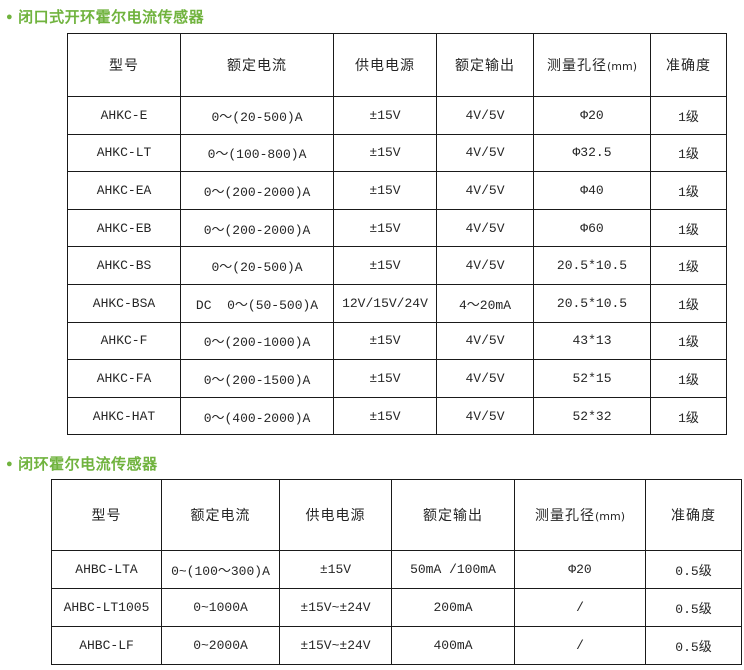 This screenshot has height=670, width=744. Describe the element at coordinates (592, 153) in the screenshot. I see `cell-aperture: Φ32.5` at that location.